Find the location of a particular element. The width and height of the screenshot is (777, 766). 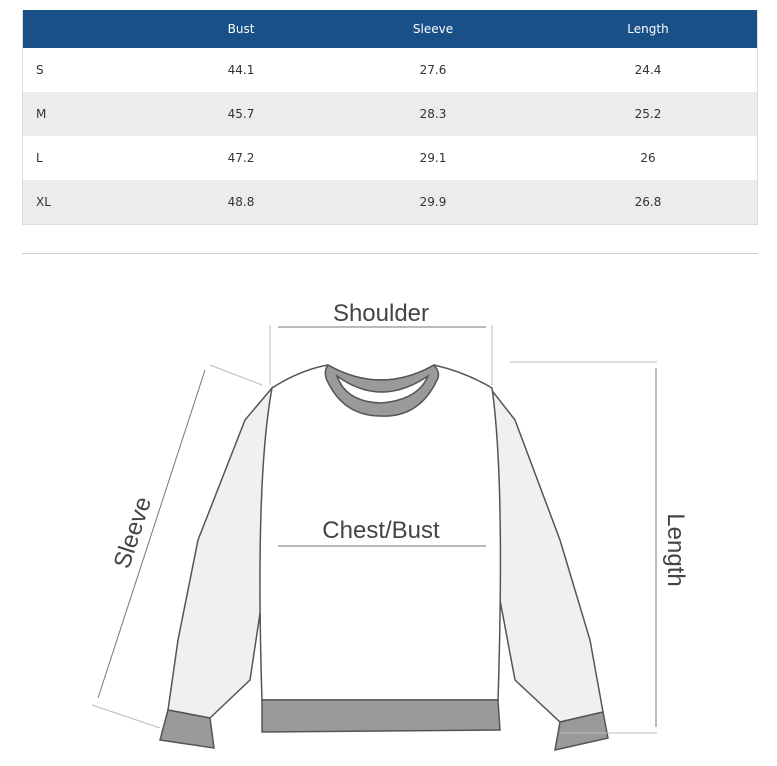

bust-cell: 45.7 is located at coordinates (241, 114).